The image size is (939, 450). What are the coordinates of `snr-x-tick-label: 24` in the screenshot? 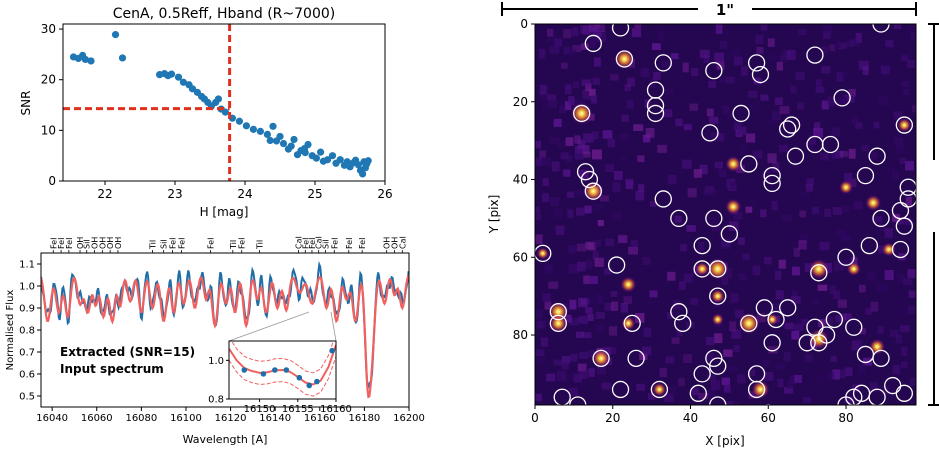 It's located at (244, 194).